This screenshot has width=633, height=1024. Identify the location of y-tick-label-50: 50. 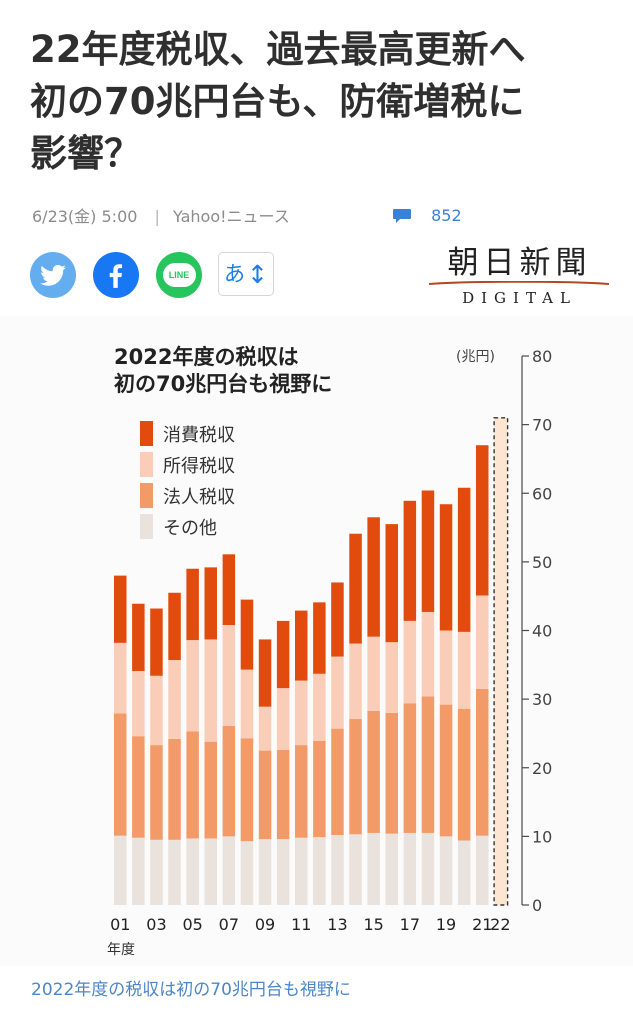
(542, 562).